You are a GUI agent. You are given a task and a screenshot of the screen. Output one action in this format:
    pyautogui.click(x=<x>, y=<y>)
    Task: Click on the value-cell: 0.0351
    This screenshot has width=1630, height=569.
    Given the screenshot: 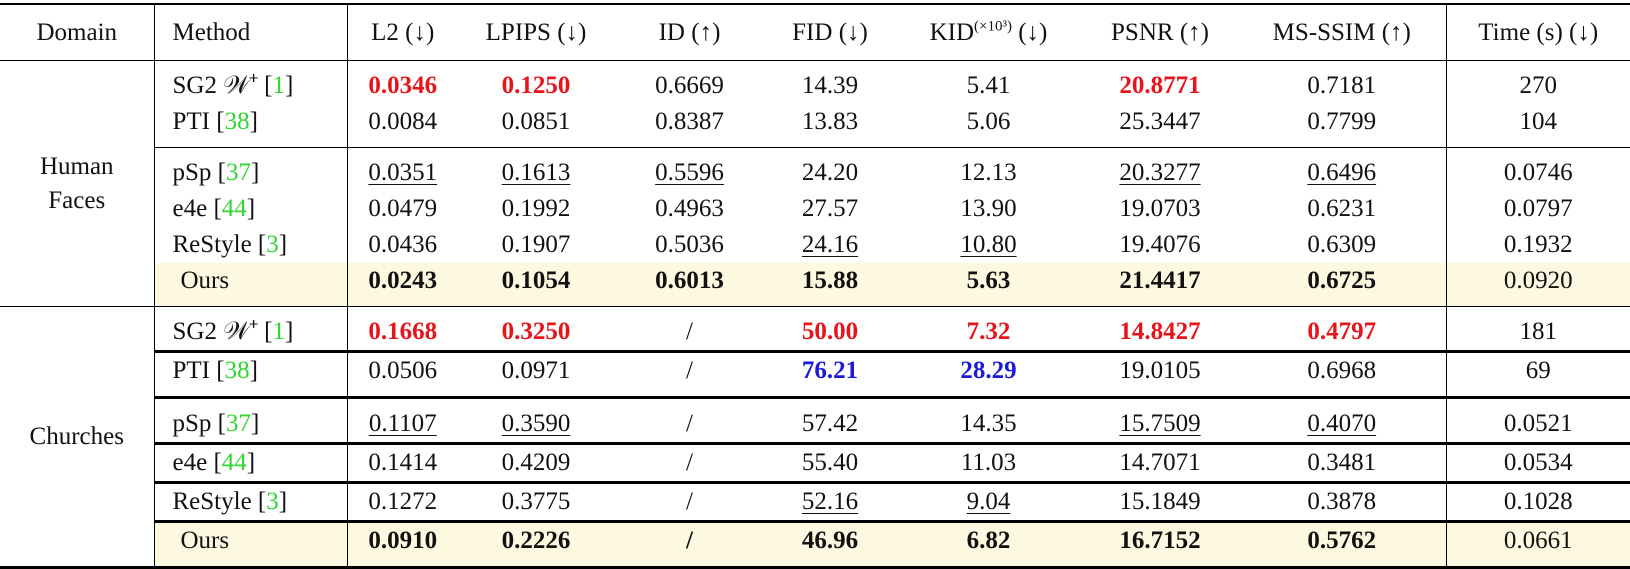 What is the action you would take?
    pyautogui.click(x=402, y=169)
    